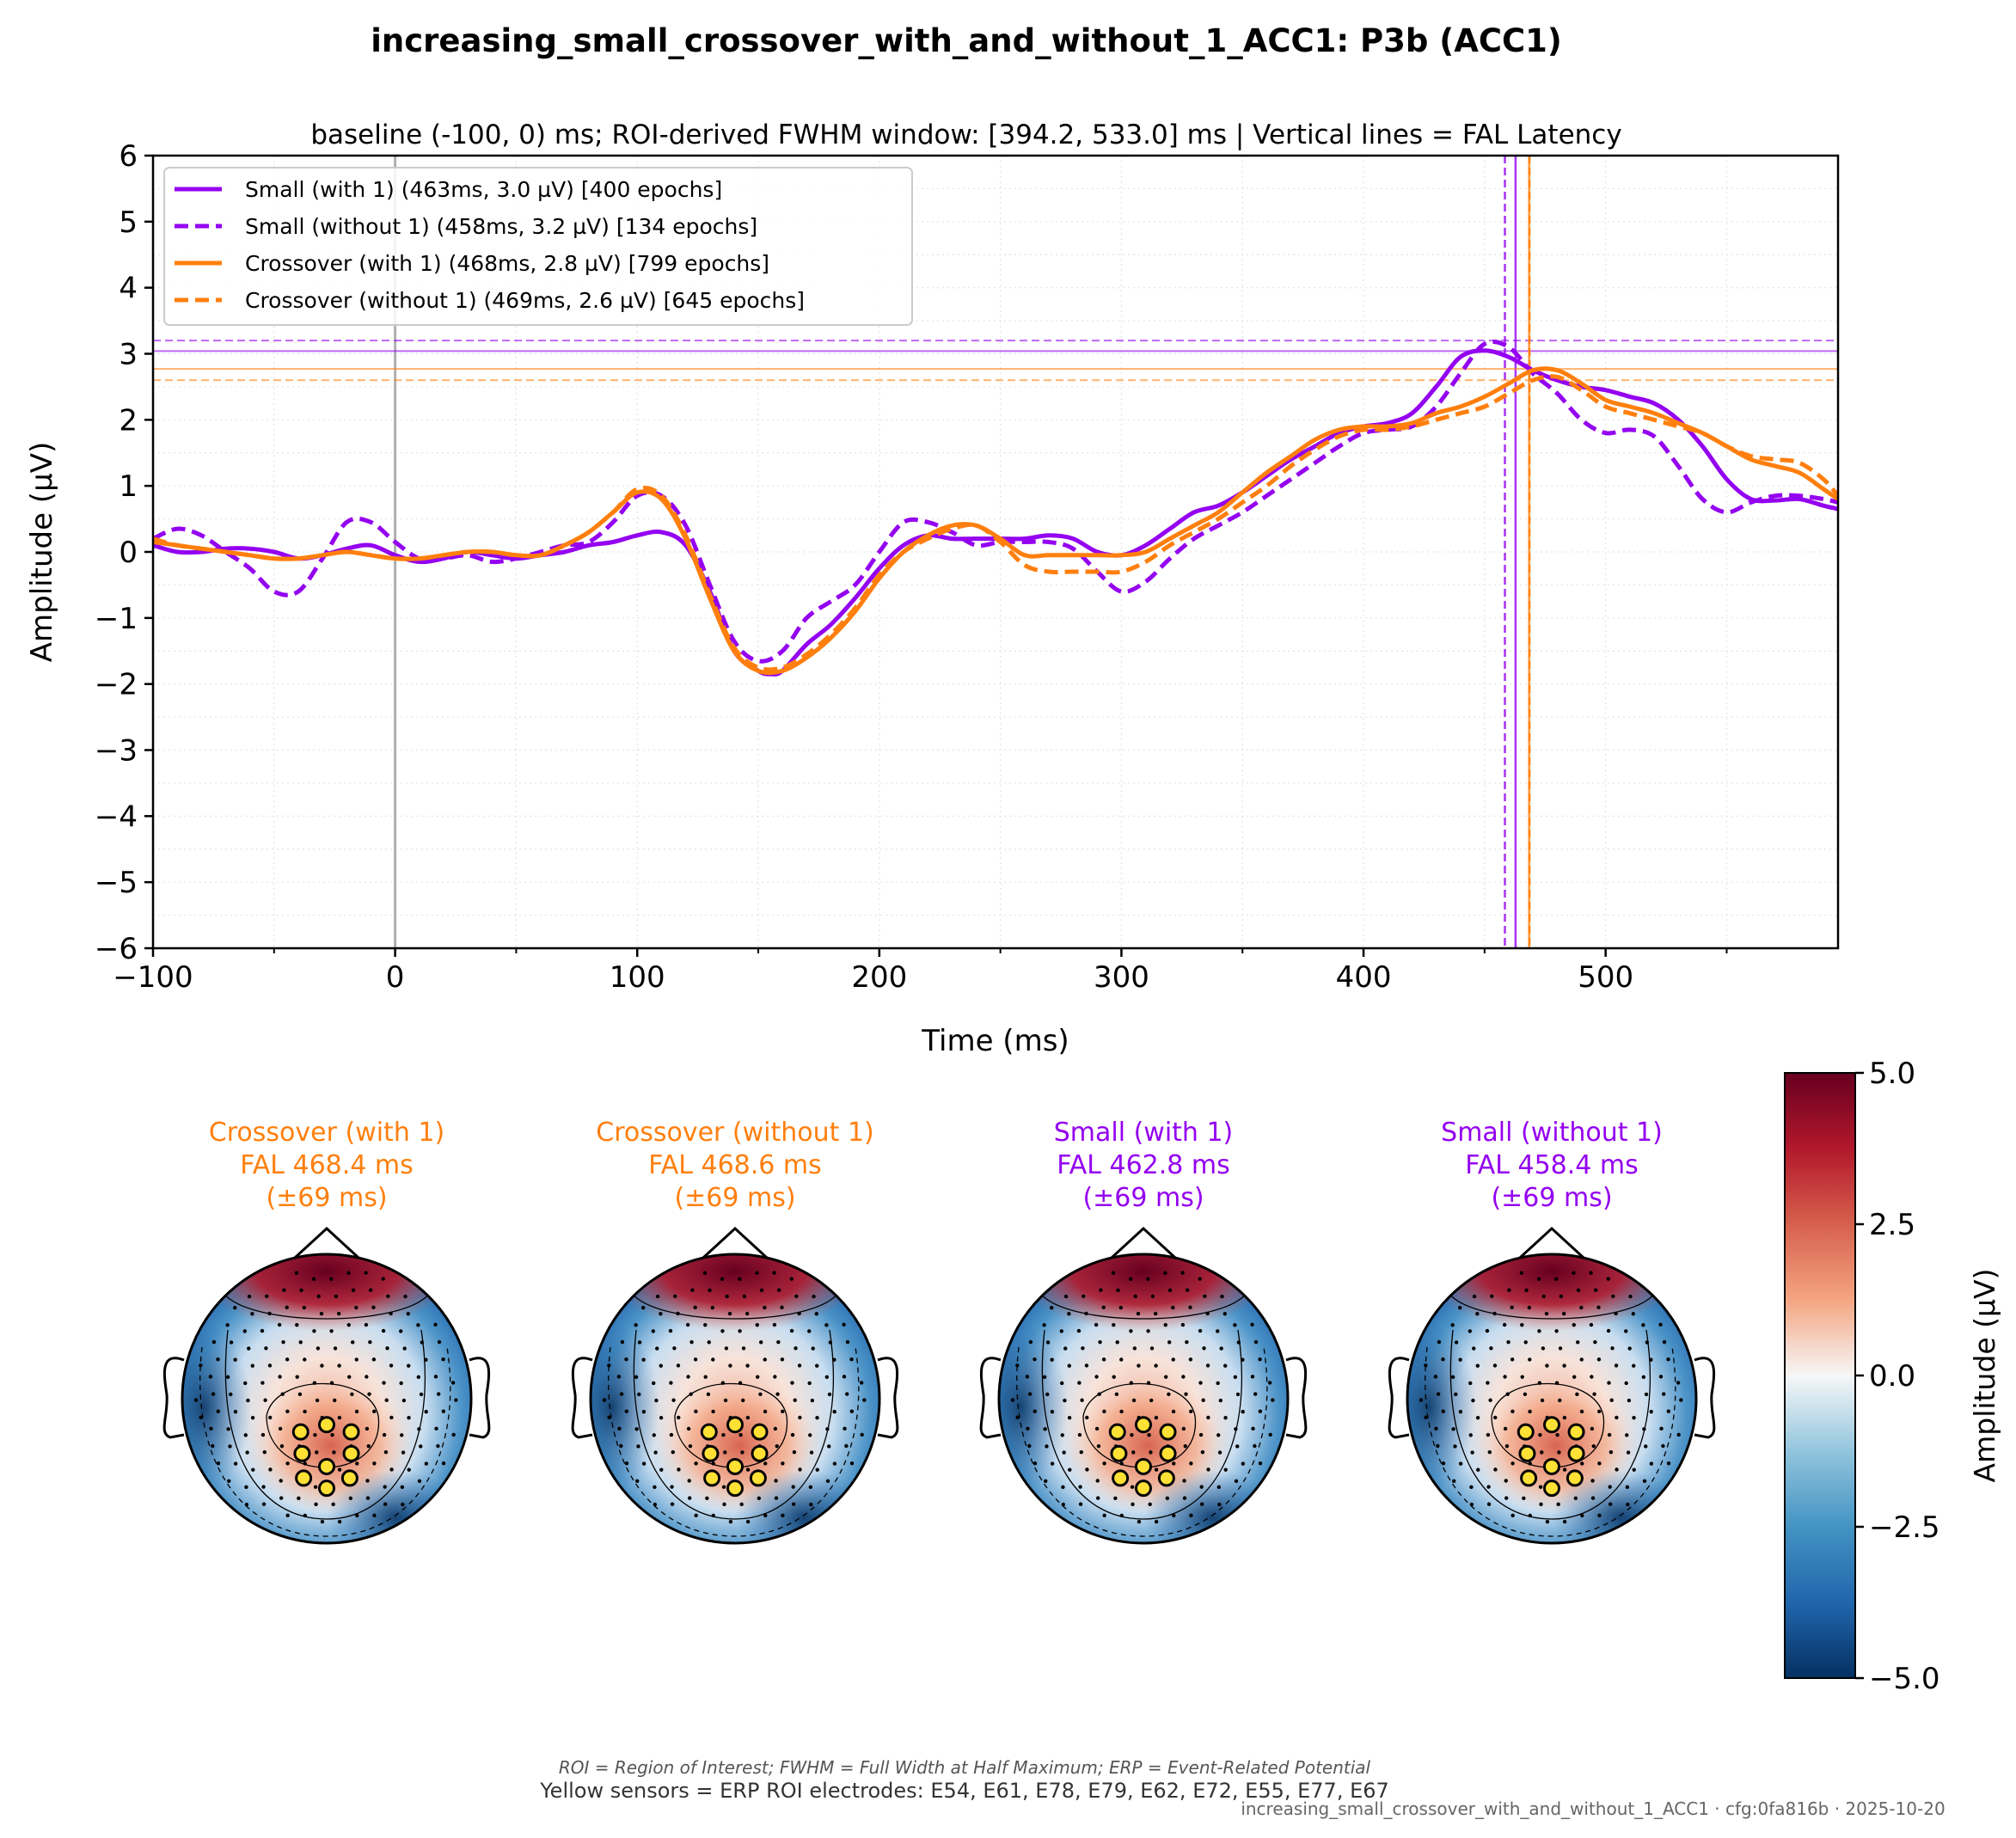 This screenshot has width=2016, height=1838. Describe the element at coordinates (116, 685) in the screenshot. I see `y-tick-label: −2` at that location.